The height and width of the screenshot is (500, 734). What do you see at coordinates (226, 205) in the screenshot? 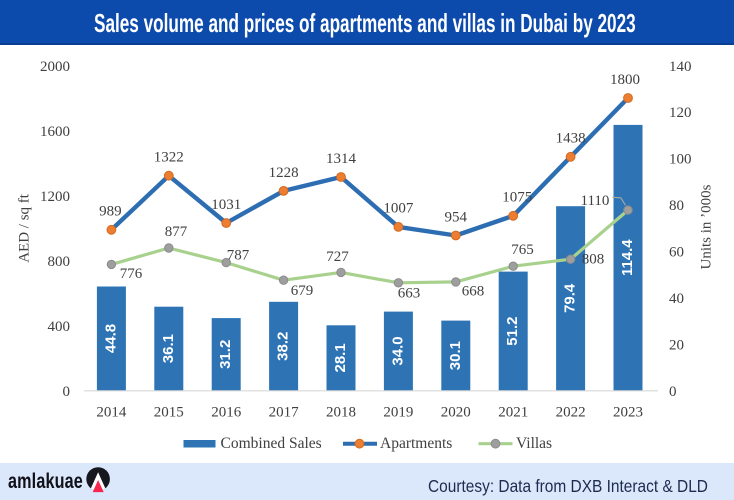
I see `svg-text: 1031` at bounding box center [226, 205].